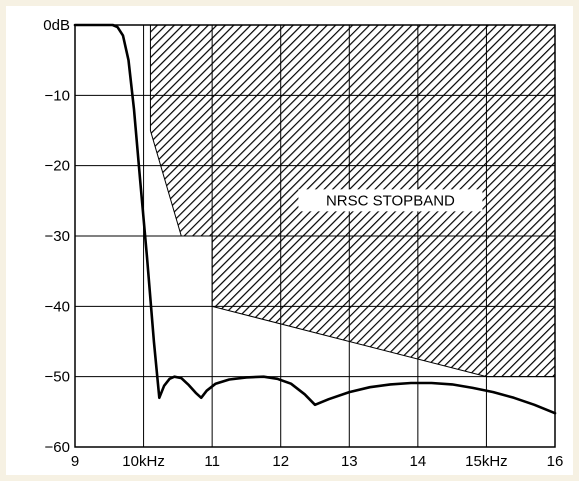  Describe the element at coordinates (212, 461) in the screenshot. I see `x-tick-label-2: 11` at that location.